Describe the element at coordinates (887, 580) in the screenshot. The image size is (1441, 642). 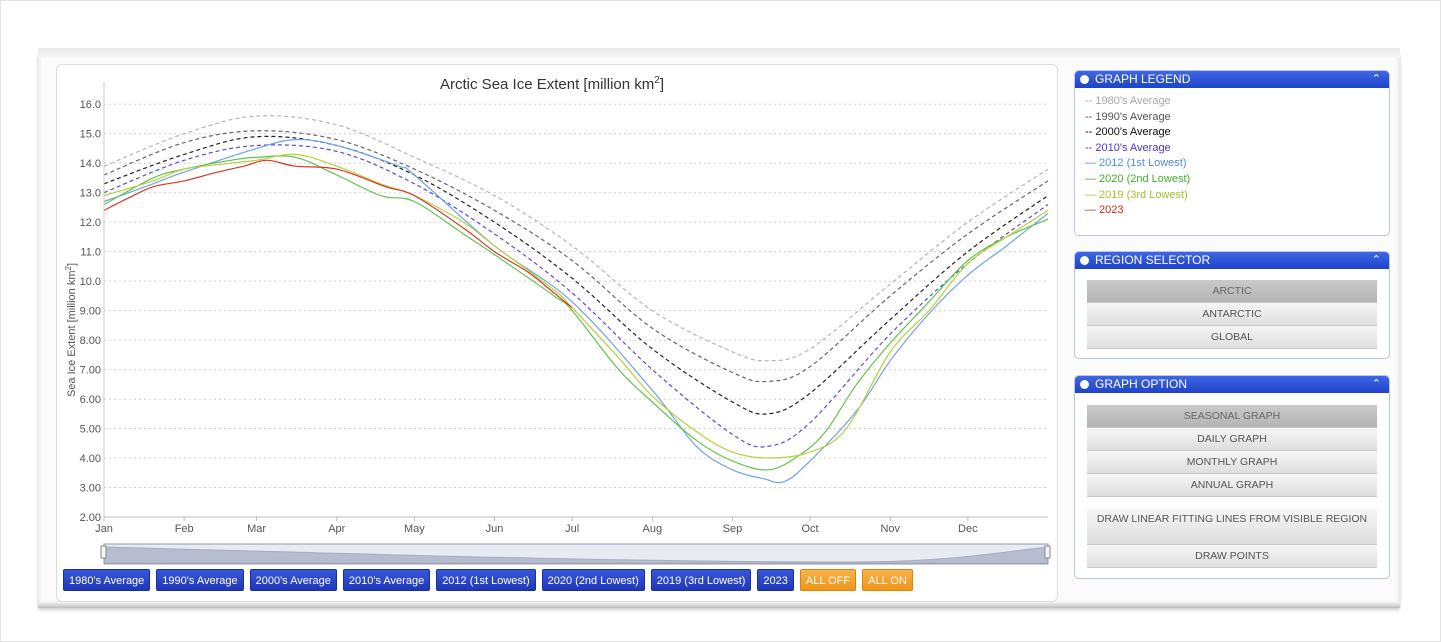
I see `all-on-button: ALL ON` at that location.